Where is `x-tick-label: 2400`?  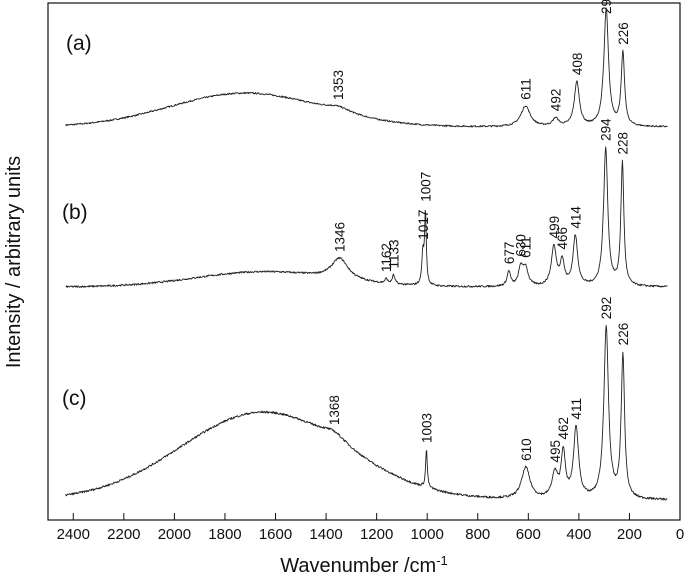
x-tick-label: 2400 is located at coordinates (73, 534).